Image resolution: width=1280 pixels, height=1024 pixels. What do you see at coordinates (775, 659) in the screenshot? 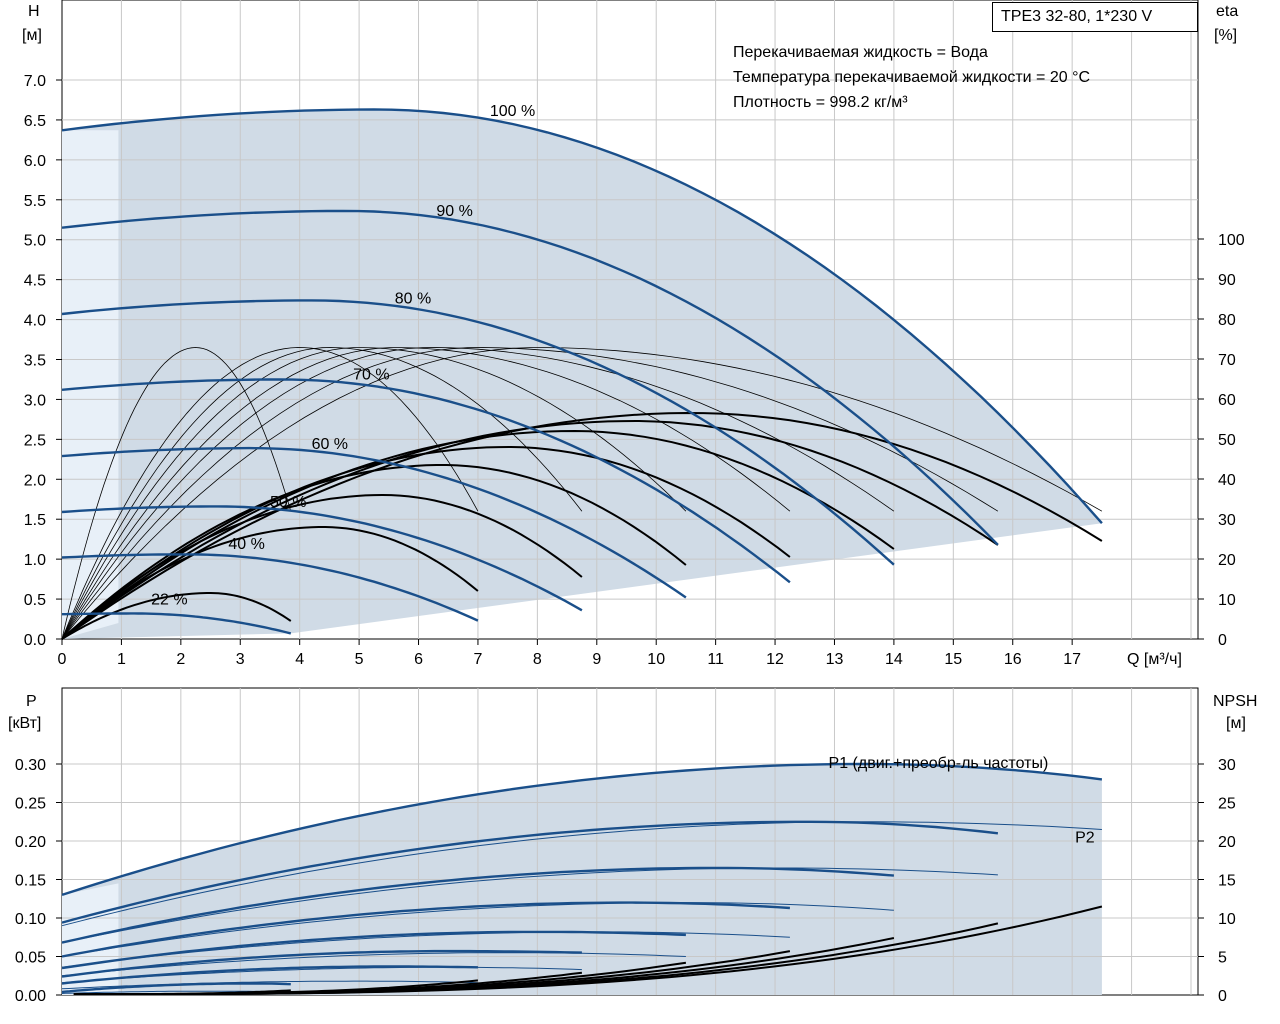
I see `x-tick-label: 12` at bounding box center [775, 659].